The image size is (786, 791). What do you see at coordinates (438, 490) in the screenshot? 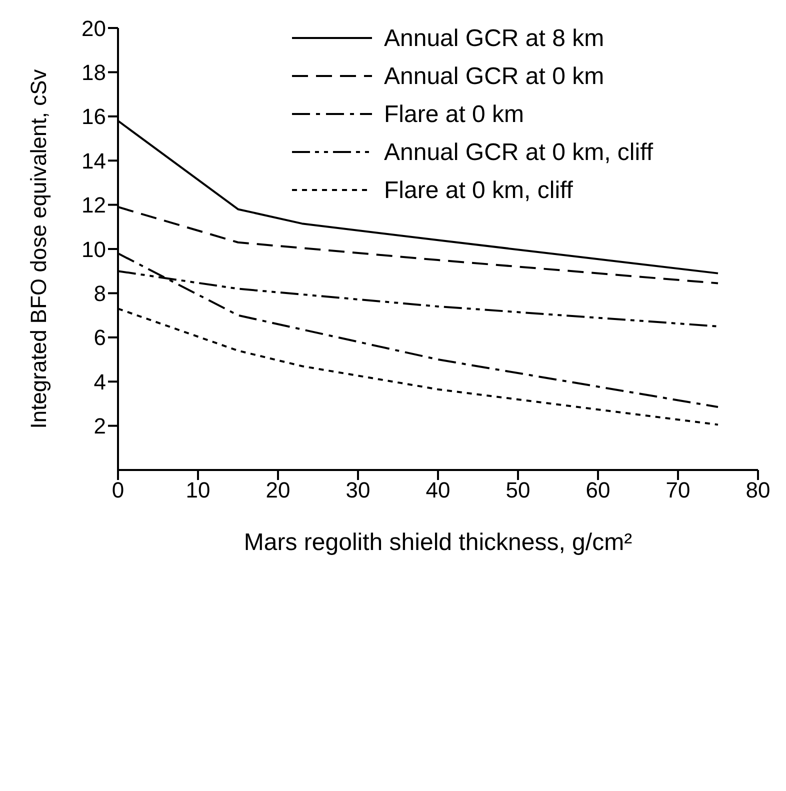
I see `x-tick-label: 40` at bounding box center [438, 490].